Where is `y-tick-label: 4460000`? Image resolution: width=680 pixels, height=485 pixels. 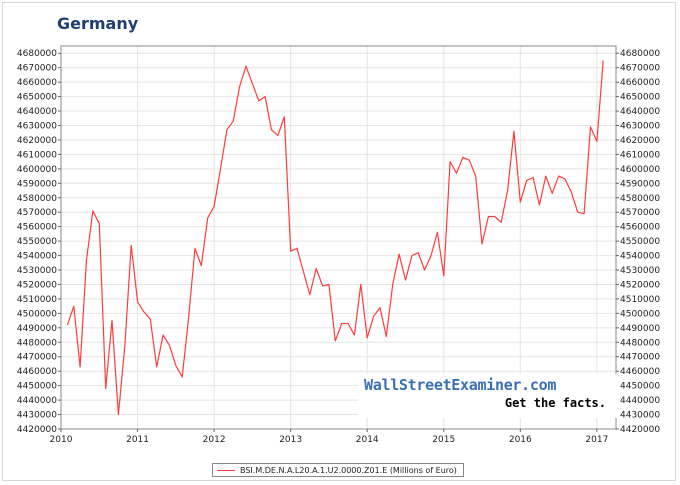
y-tick-label: 4460000 is located at coordinates (37, 372).